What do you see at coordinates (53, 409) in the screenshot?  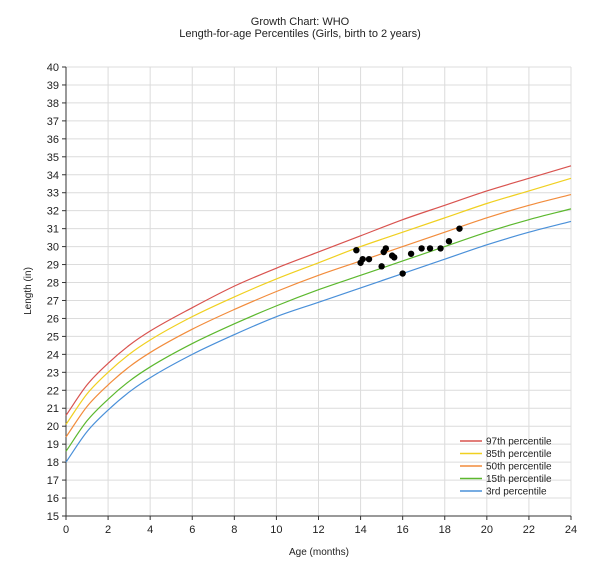 I see `y-tick-label: 21` at bounding box center [53, 409].